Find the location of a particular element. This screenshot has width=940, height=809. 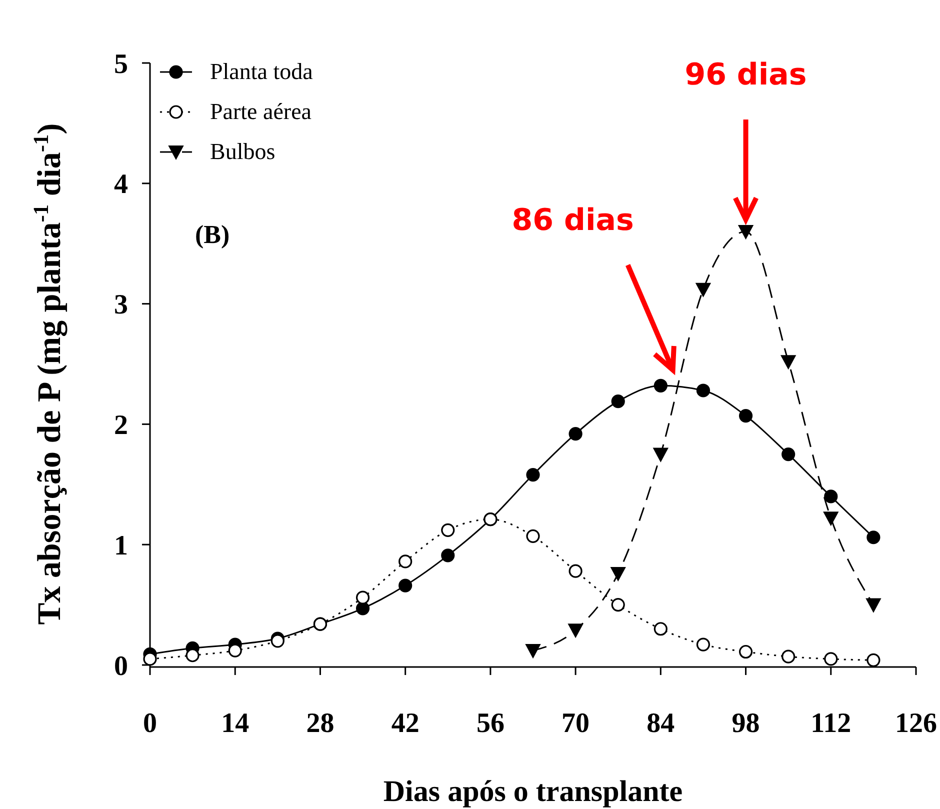

legend-label: Planta toda is located at coordinates (261, 71).